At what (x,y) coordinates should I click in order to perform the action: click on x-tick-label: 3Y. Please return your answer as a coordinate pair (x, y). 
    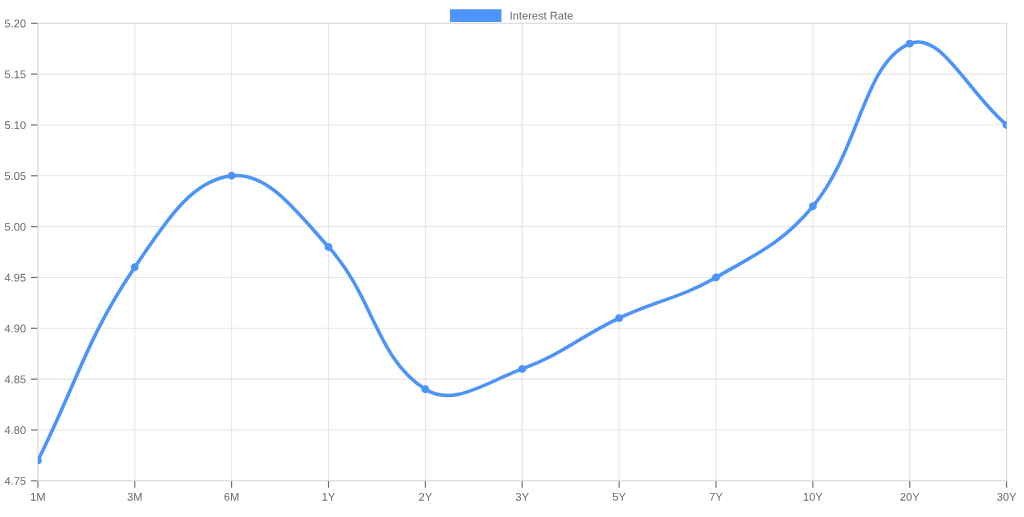
    Looking at the image, I should click on (522, 496).